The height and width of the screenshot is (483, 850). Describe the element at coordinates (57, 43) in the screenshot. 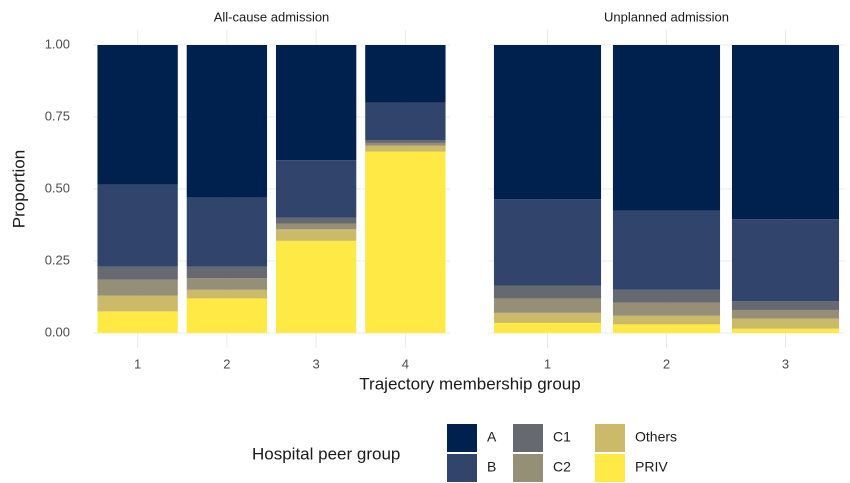

I see `y-tick-label: 1.00` at that location.